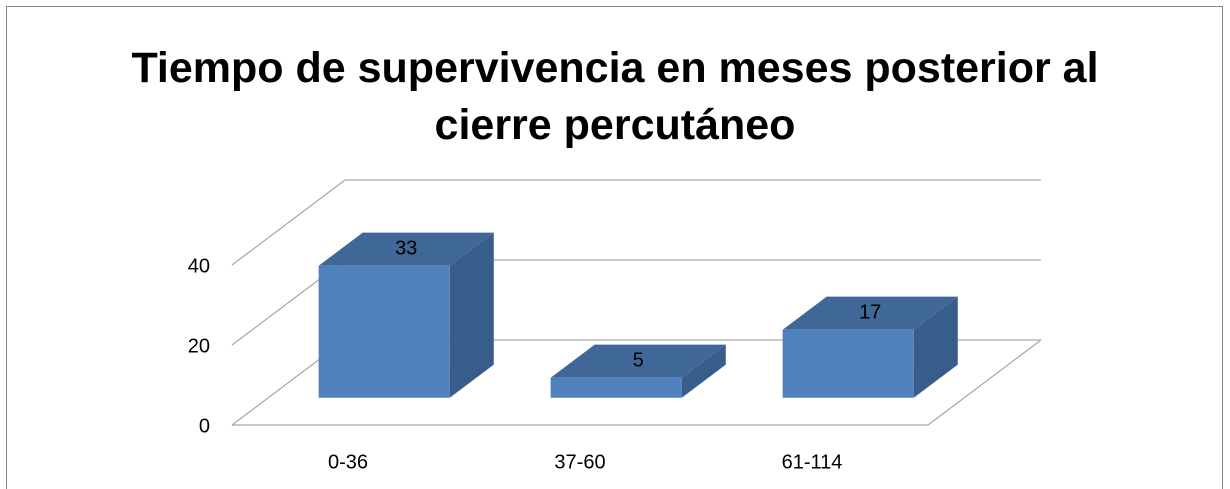 The width and height of the screenshot is (1230, 489). What do you see at coordinates (199, 346) in the screenshot?
I see `y-tick-label: 20` at bounding box center [199, 346].